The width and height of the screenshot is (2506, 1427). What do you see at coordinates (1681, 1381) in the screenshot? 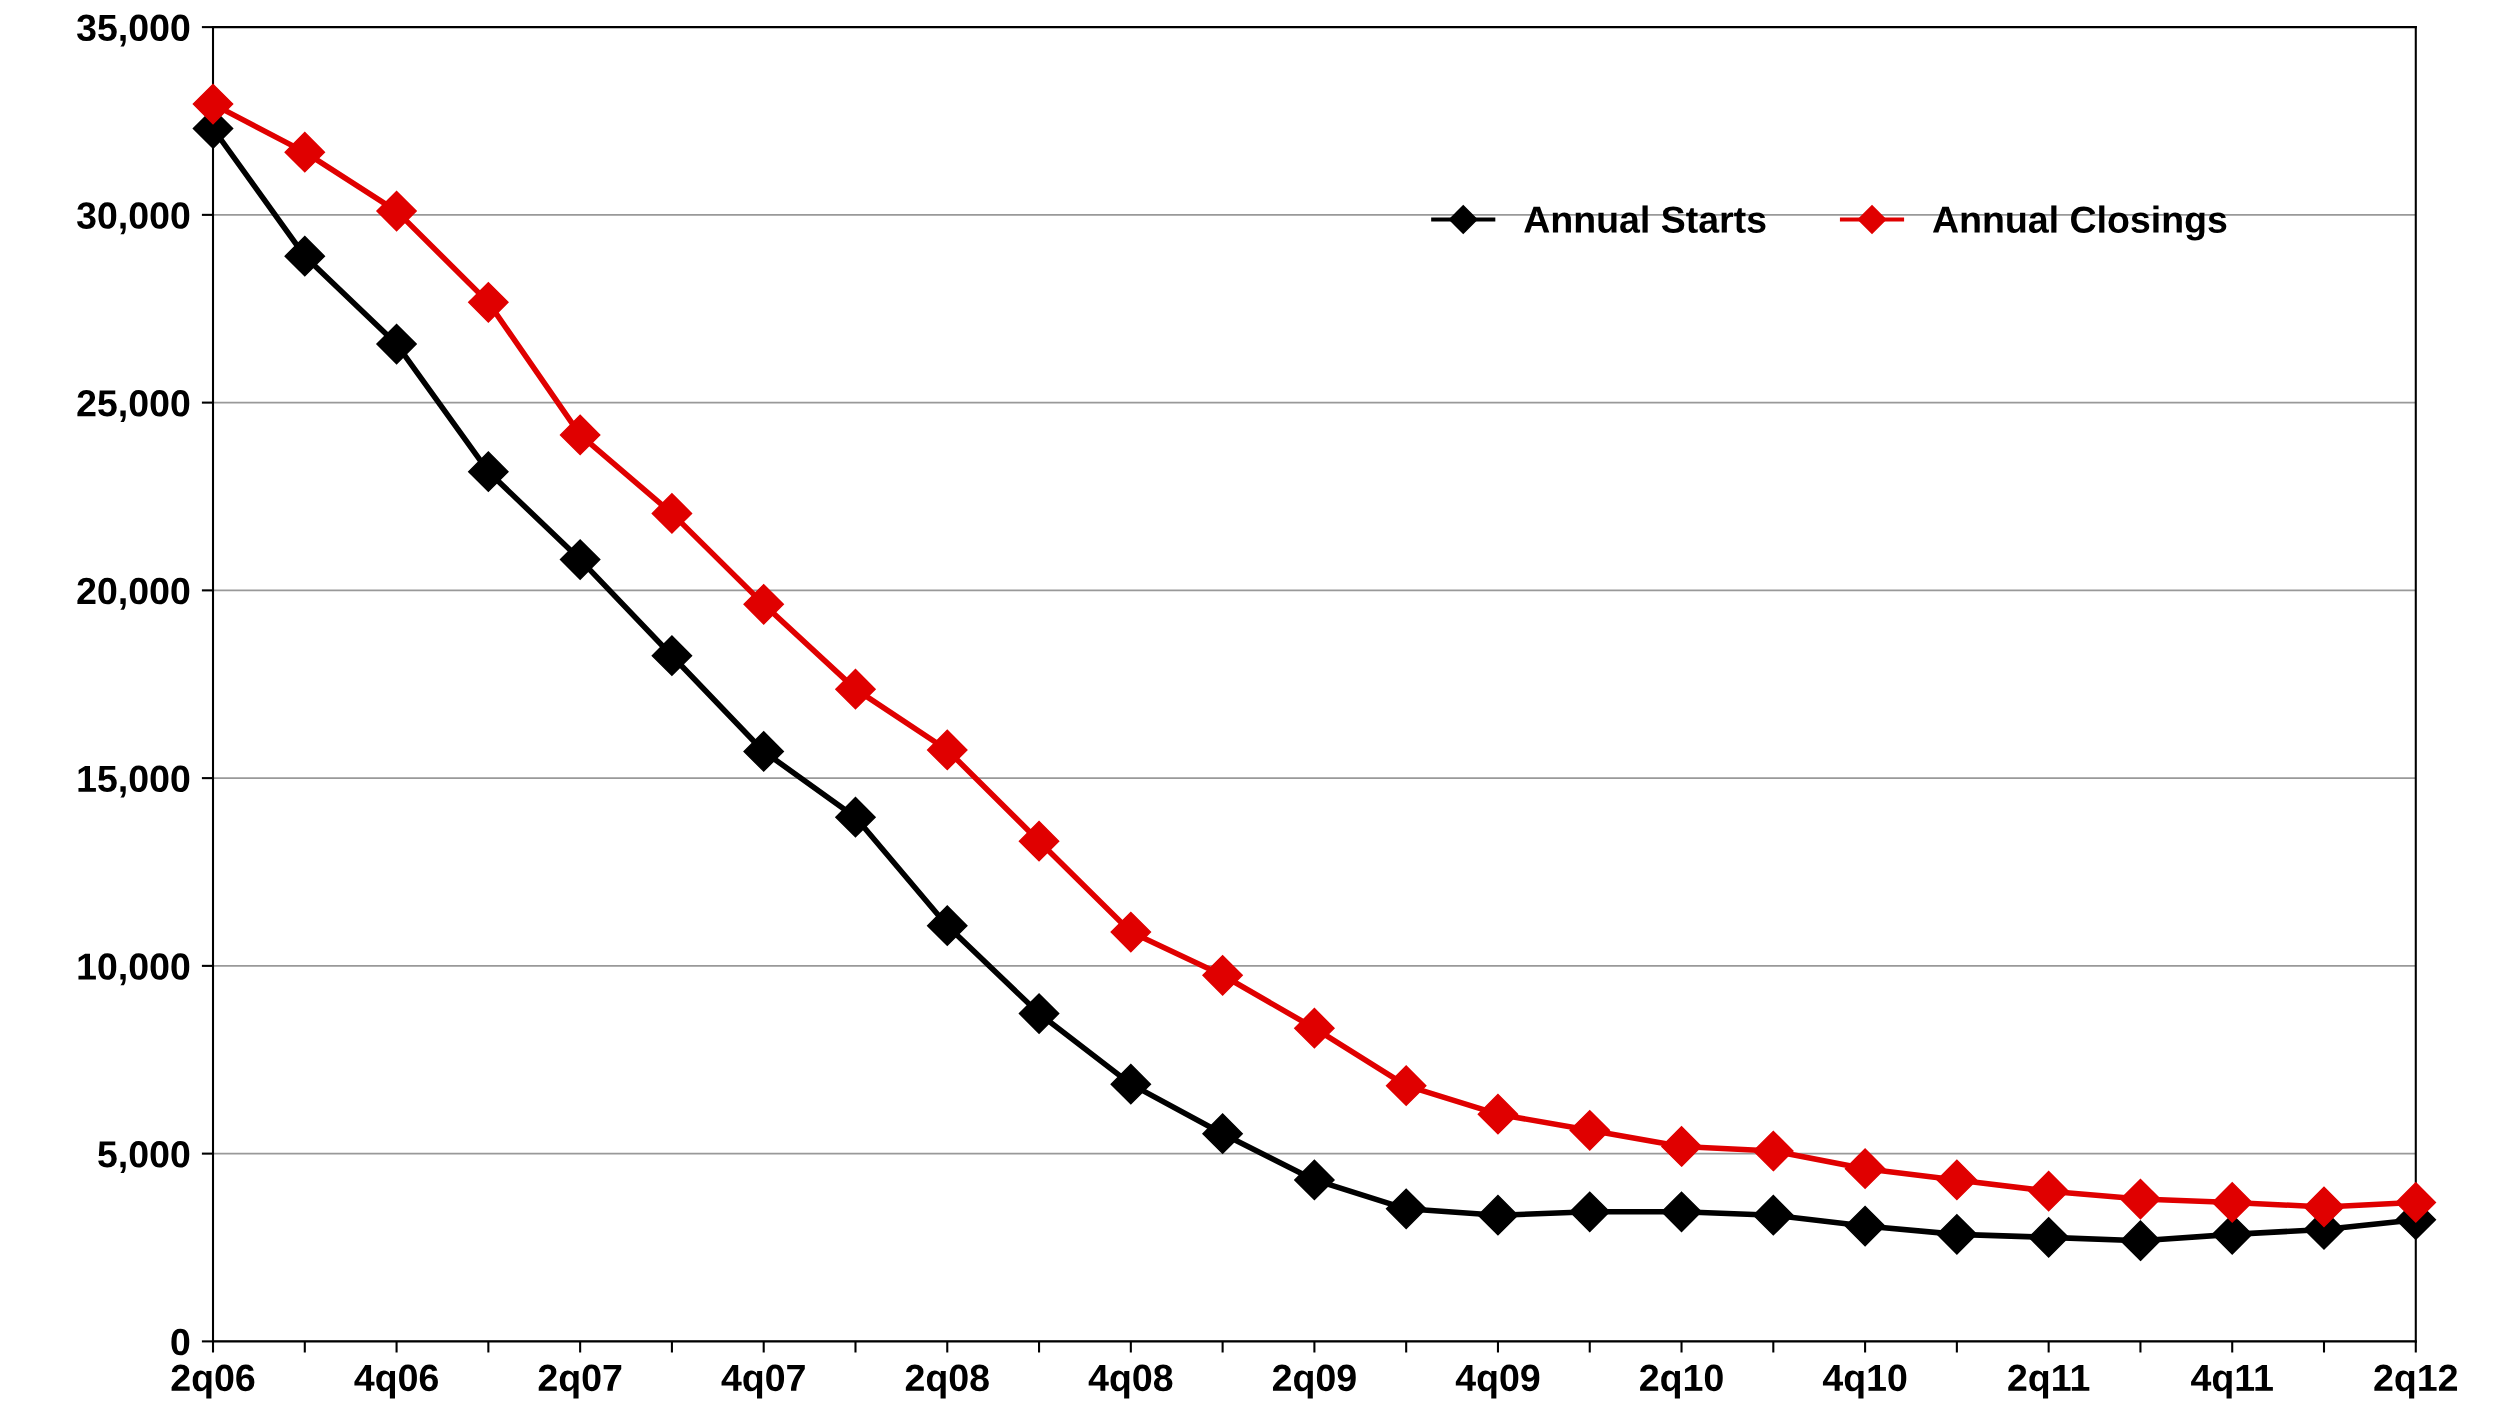
I see `x-tick-label: 2q10` at bounding box center [1681, 1381].